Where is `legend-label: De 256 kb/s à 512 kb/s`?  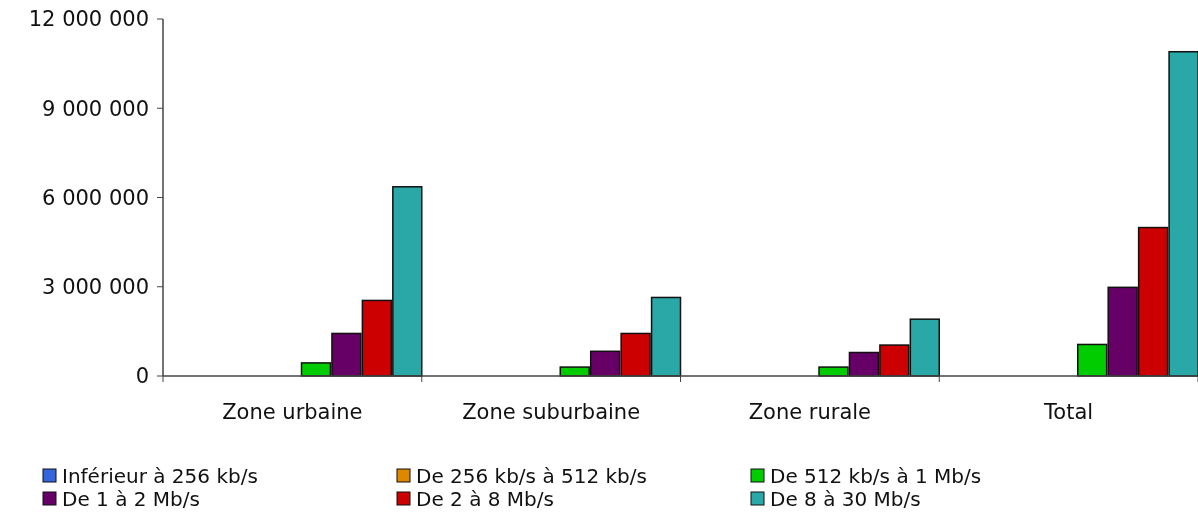
legend-label: De 256 kb/s à 512 kb/s is located at coordinates (531, 476).